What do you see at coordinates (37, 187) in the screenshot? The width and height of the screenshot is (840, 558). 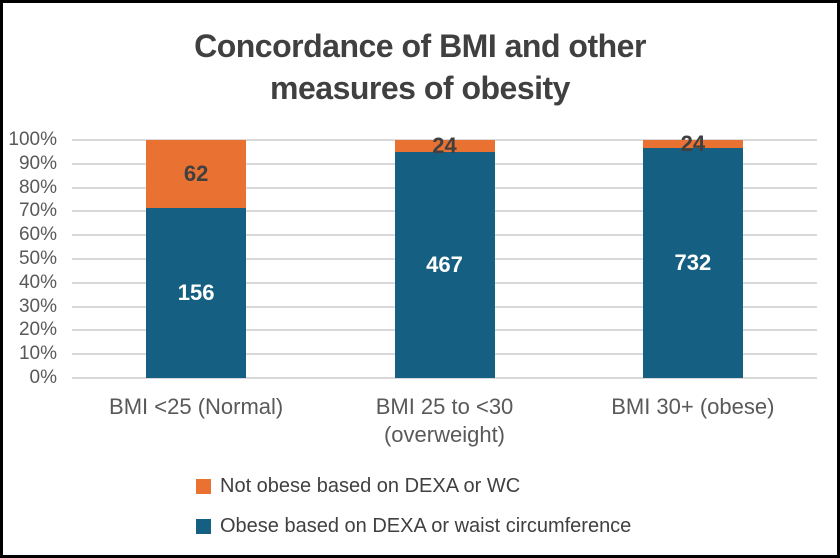 I see `y-tick-label: 80%` at bounding box center [37, 187].